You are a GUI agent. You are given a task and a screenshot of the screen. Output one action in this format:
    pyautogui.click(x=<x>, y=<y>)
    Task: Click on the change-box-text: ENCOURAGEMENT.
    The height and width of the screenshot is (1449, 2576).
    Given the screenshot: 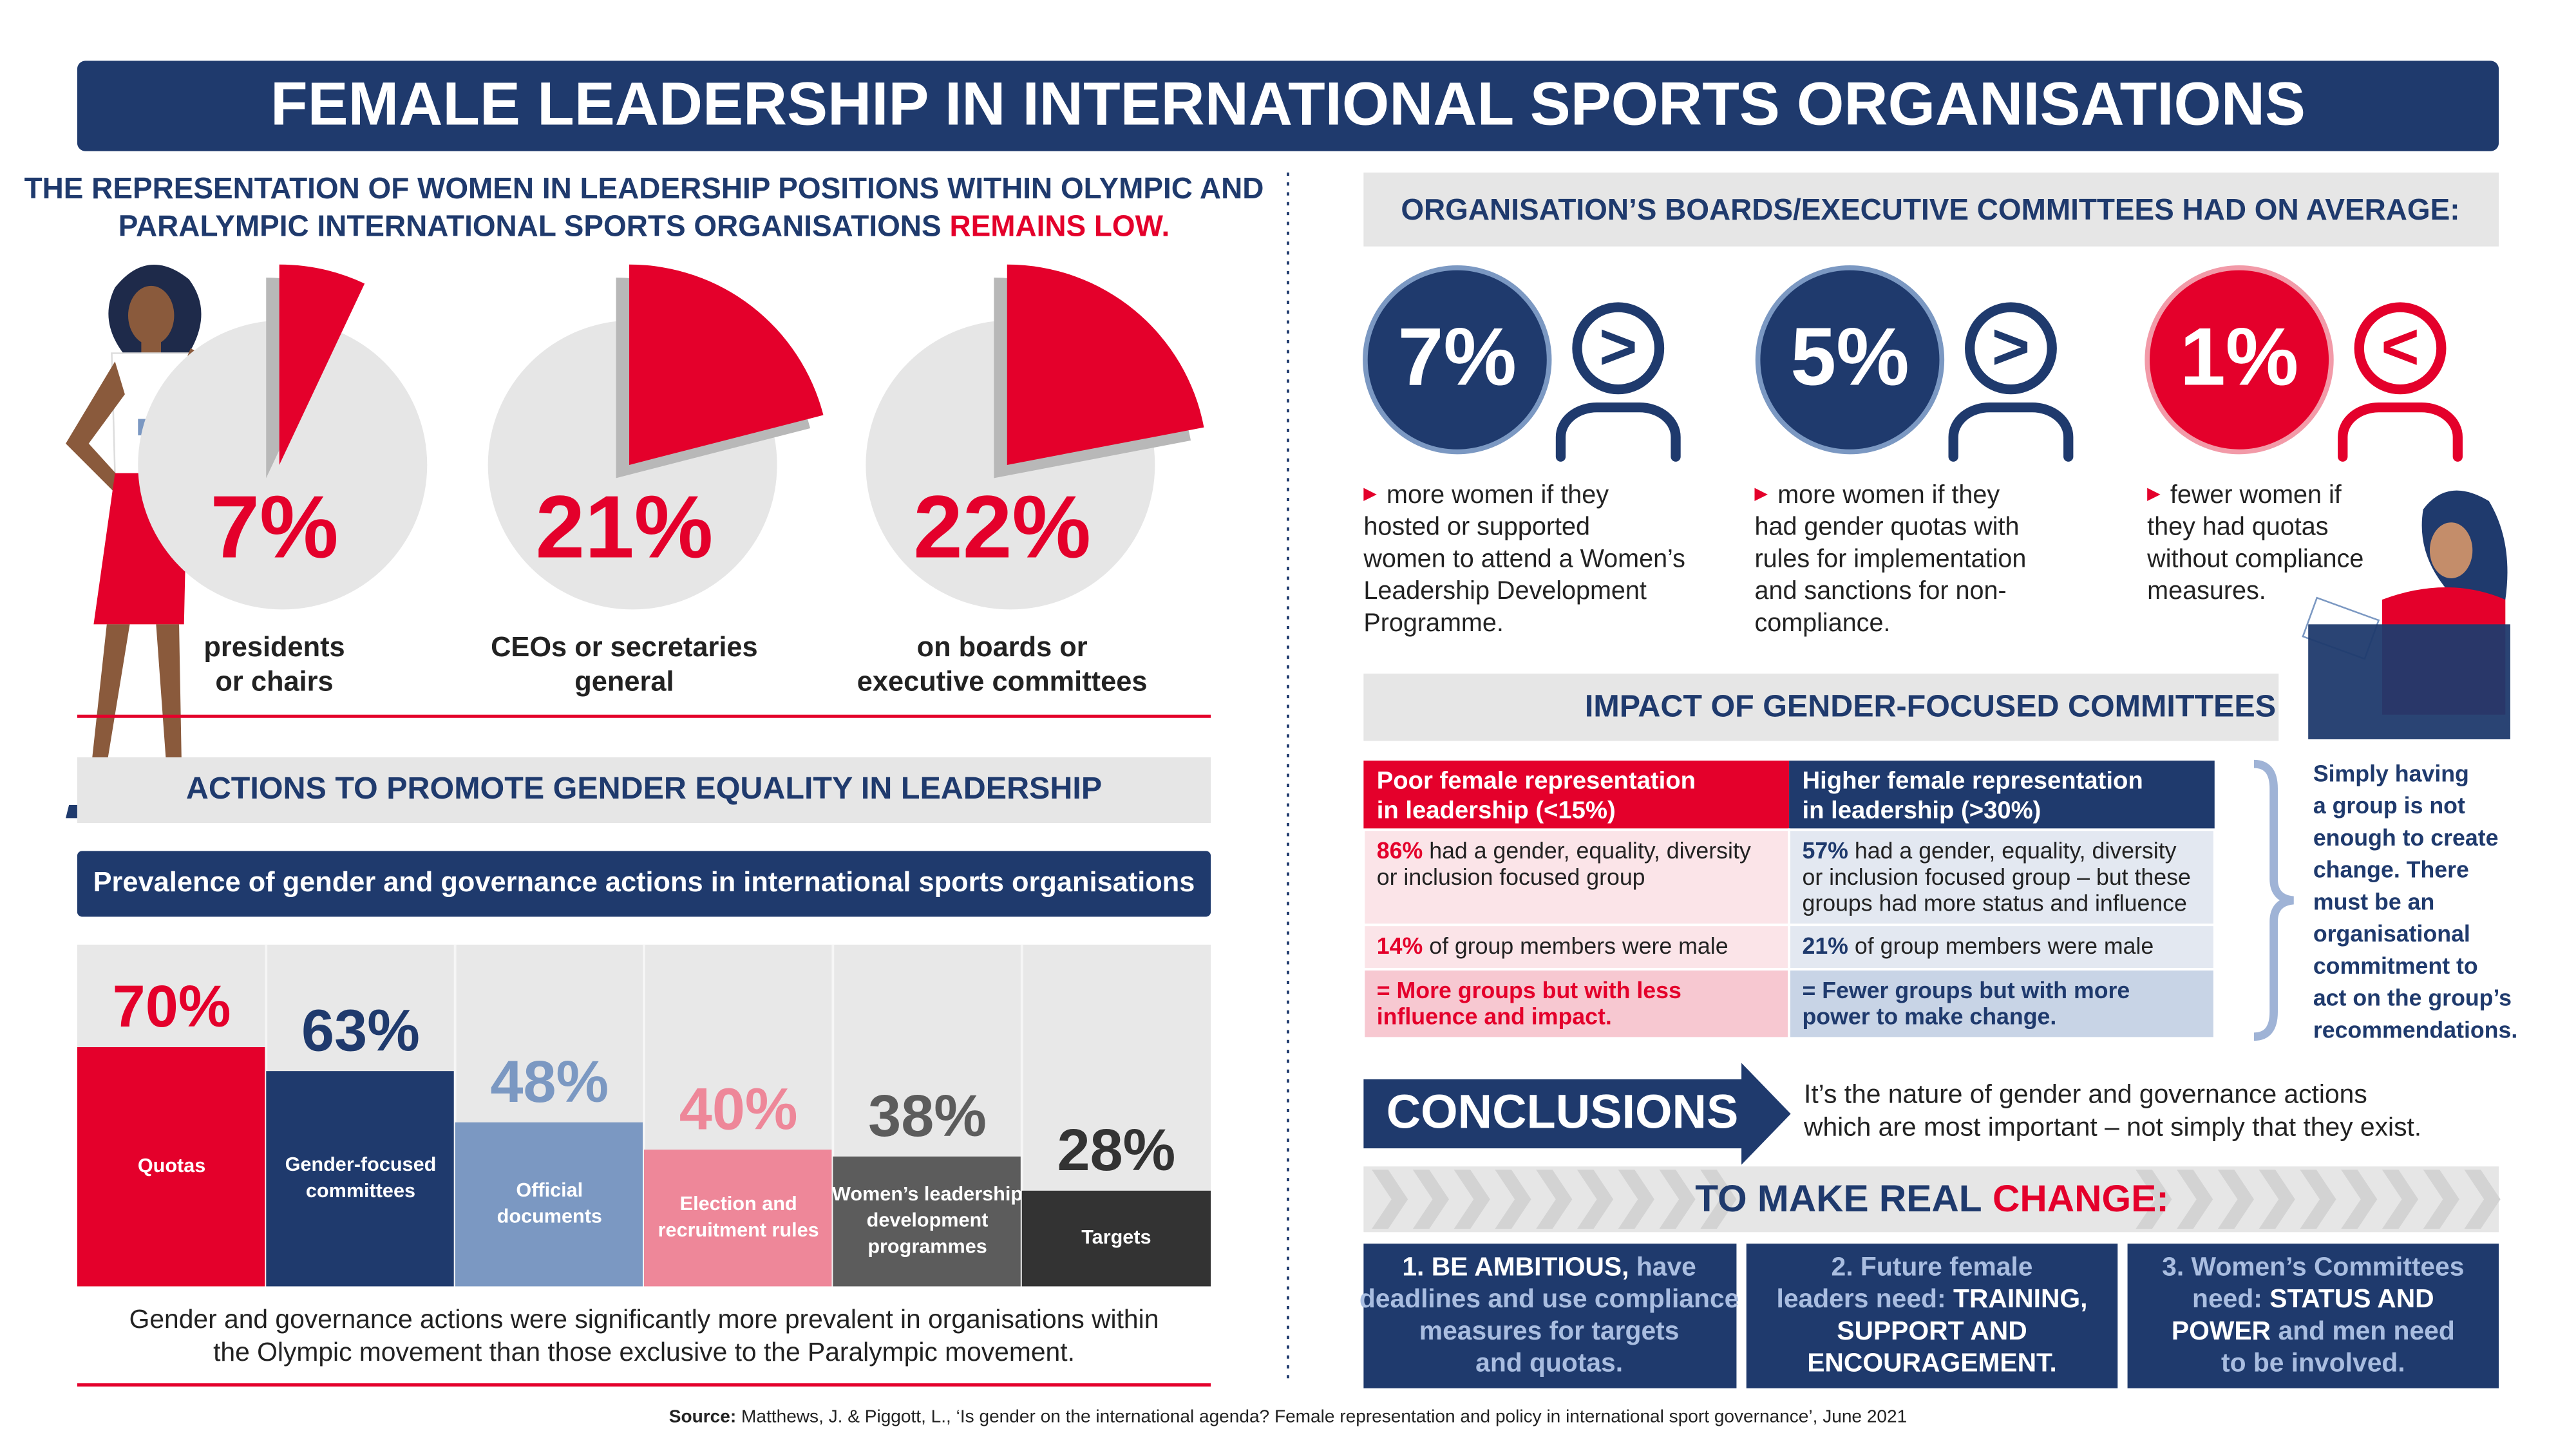 What is the action you would take?
    pyautogui.click(x=1932, y=1362)
    